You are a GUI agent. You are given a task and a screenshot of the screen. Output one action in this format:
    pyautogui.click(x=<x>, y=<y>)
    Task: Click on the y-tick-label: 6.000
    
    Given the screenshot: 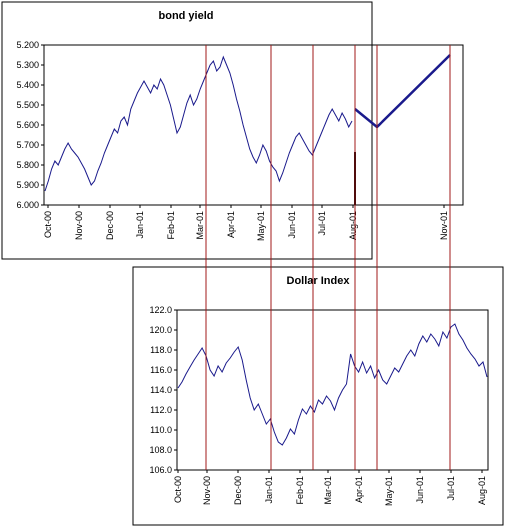 What is the action you would take?
    pyautogui.click(x=27, y=205)
    